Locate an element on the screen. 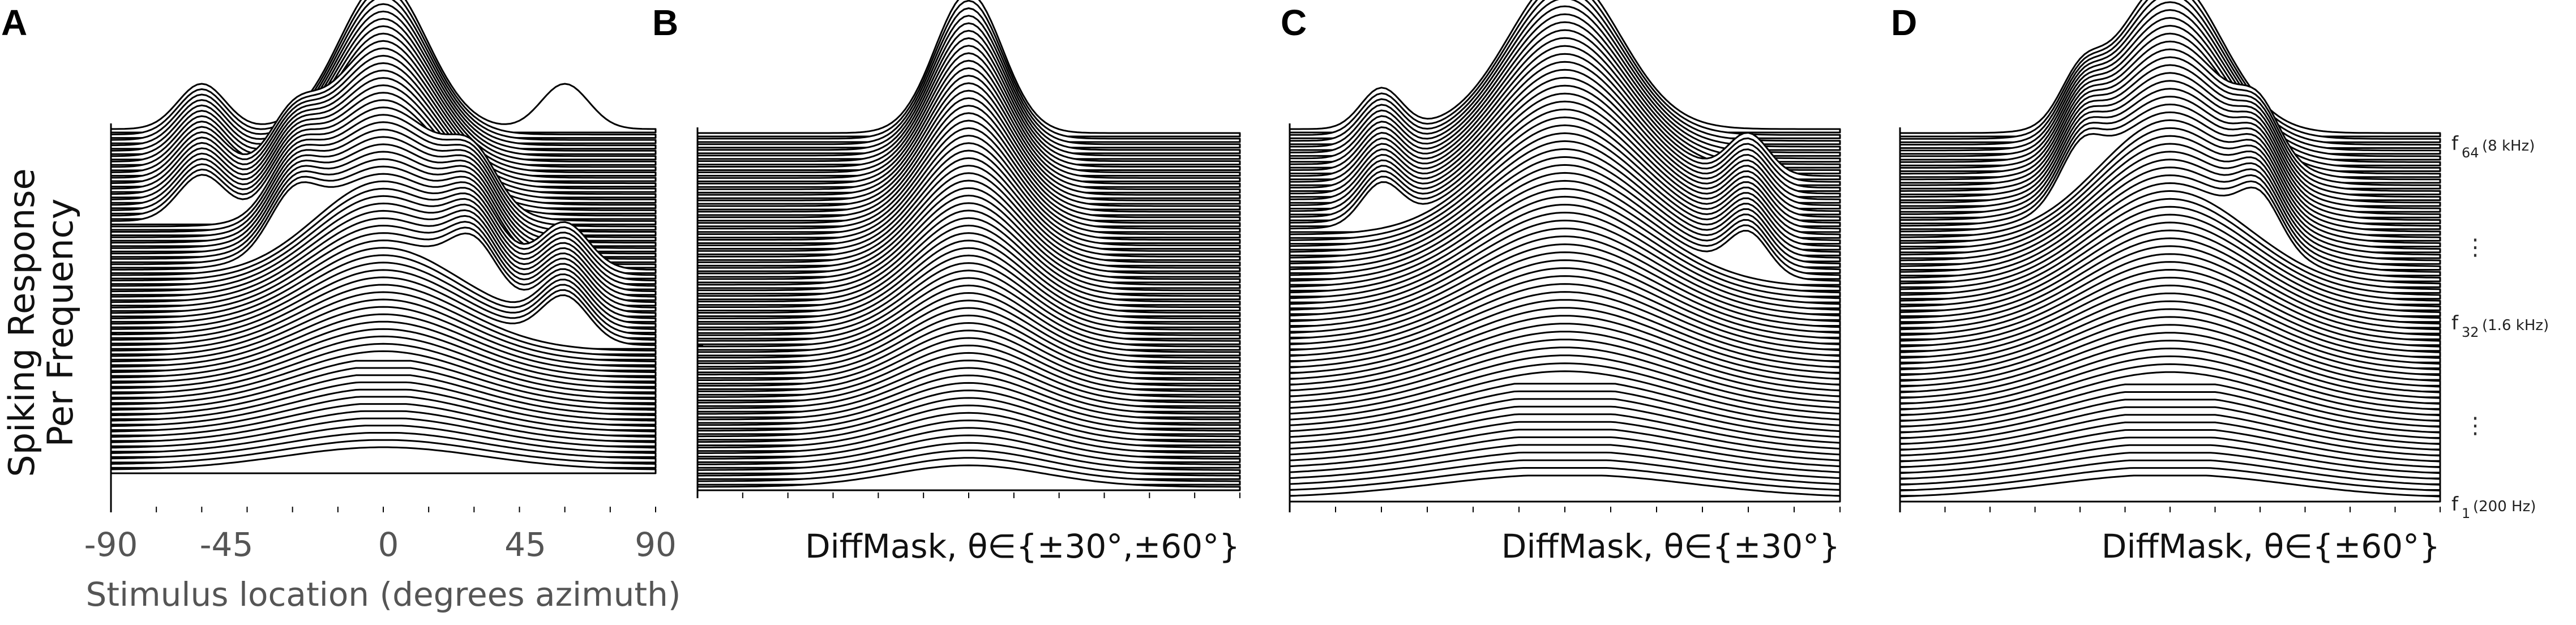 Image resolution: width=2576 pixels, height=625 pixels. y-axis-label-line1: Spiking Response is located at coordinates (21, 322).